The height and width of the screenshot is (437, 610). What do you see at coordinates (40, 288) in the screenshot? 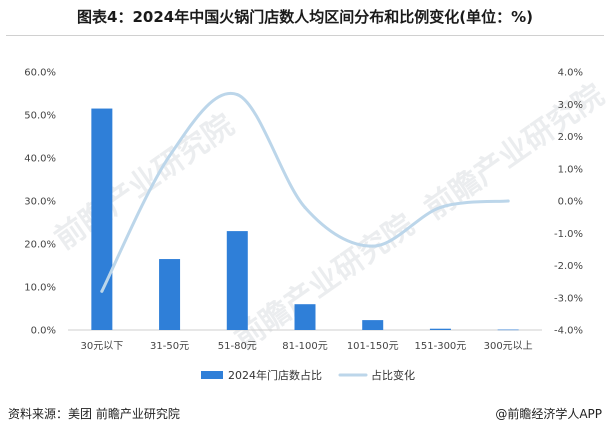
I see `y-left-tick-label: 10.0%` at bounding box center [40, 288].